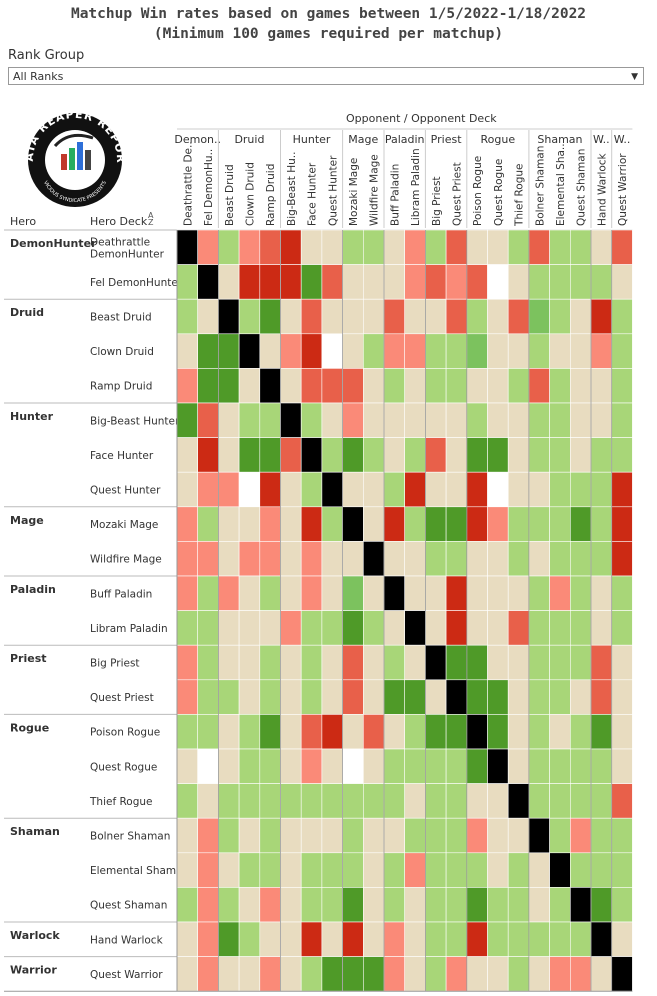 Image resolution: width=657 pixels, height=996 pixels. What do you see at coordinates (326, 76) in the screenshot?
I see `rank-group-select: All Ranks ▼` at bounding box center [326, 76].